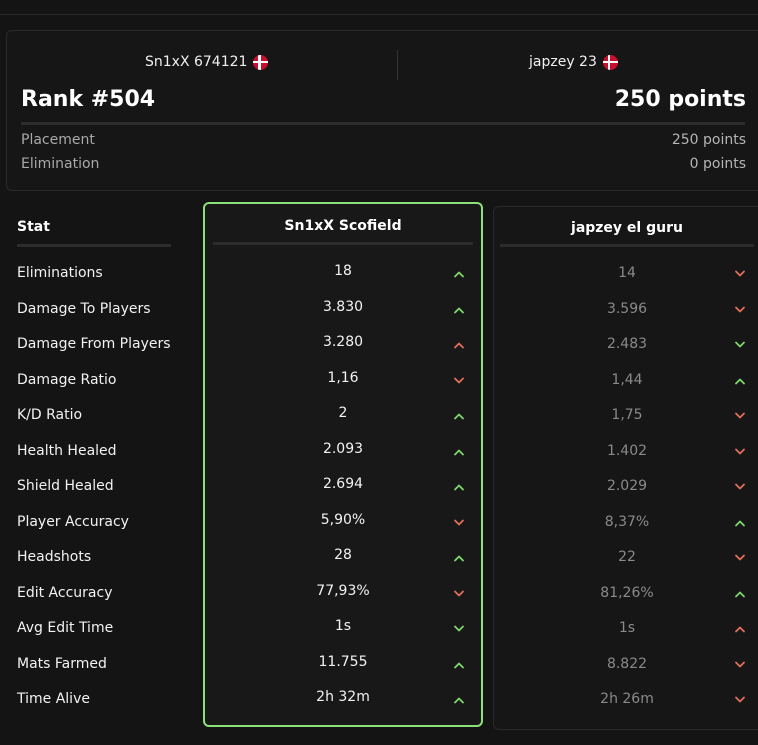 The width and height of the screenshot is (758, 745). Describe the element at coordinates (343, 484) in the screenshot. I see `player1-stat-value: 2.694` at that location.